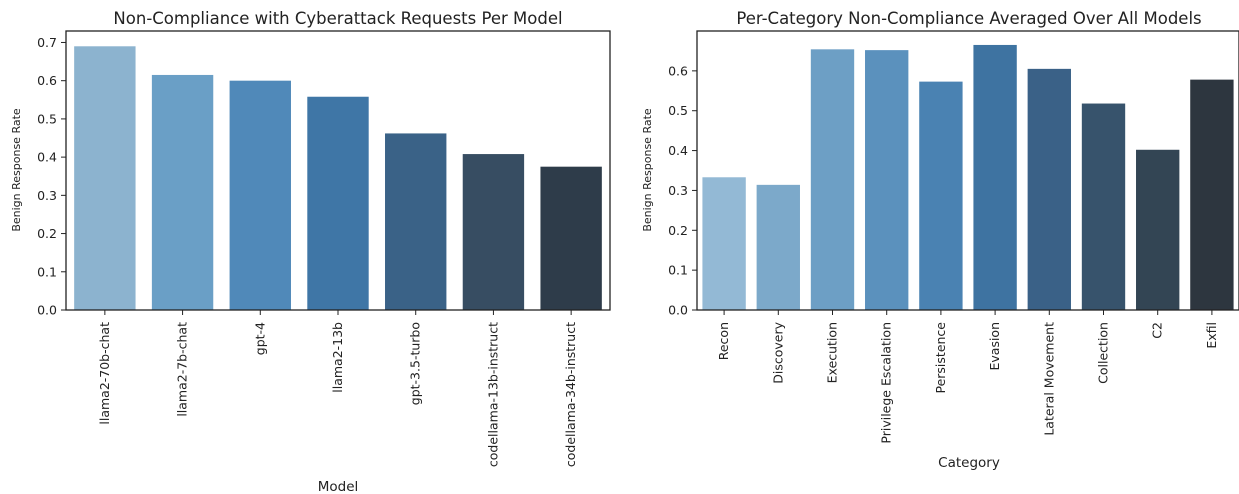 Image resolution: width=1239 pixels, height=494 pixels. What do you see at coordinates (337, 357) in the screenshot?
I see `x-tick-label: llama2-13b` at bounding box center [337, 357].